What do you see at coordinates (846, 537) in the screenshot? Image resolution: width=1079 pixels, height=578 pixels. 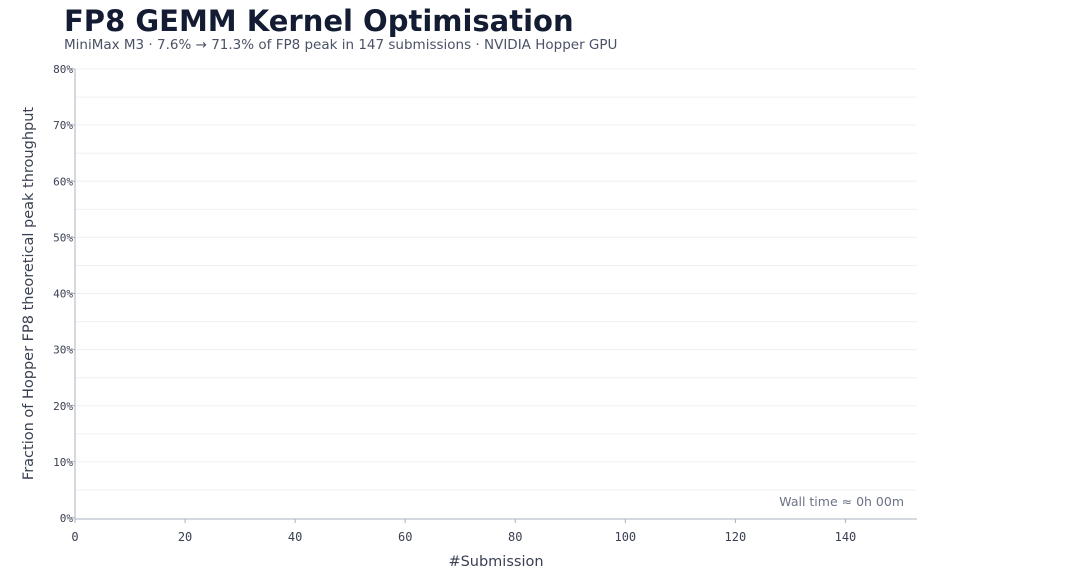 I see `x-tick-label: 140` at bounding box center [846, 537].